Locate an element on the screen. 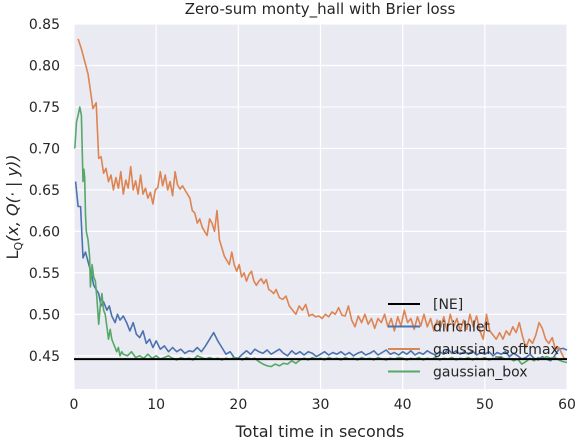  y-tick-label: 0.65 is located at coordinates (44, 191).